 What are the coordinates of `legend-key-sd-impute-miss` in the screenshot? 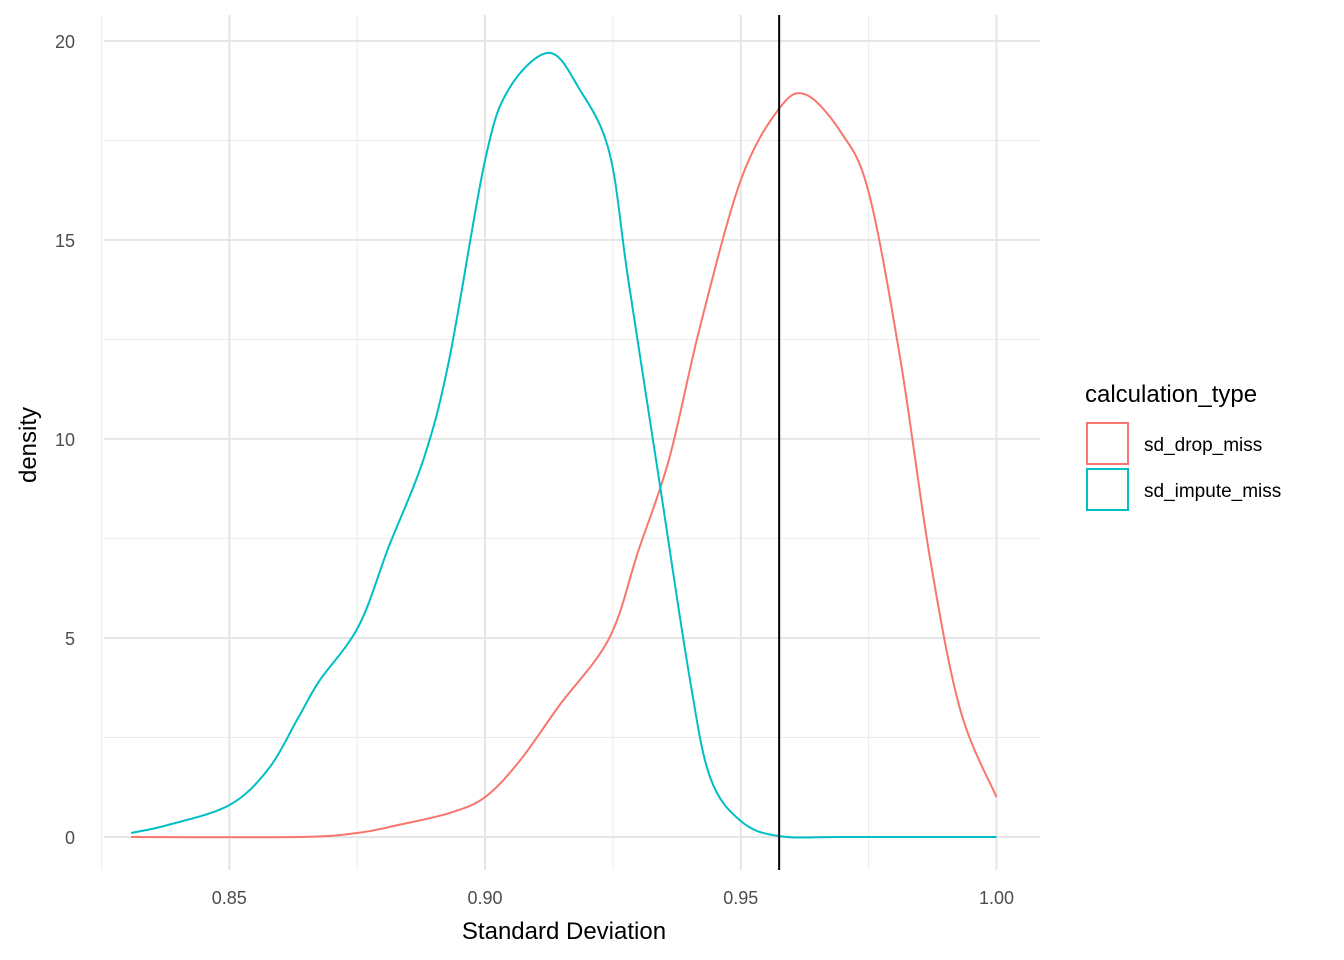 It's located at (1107, 489).